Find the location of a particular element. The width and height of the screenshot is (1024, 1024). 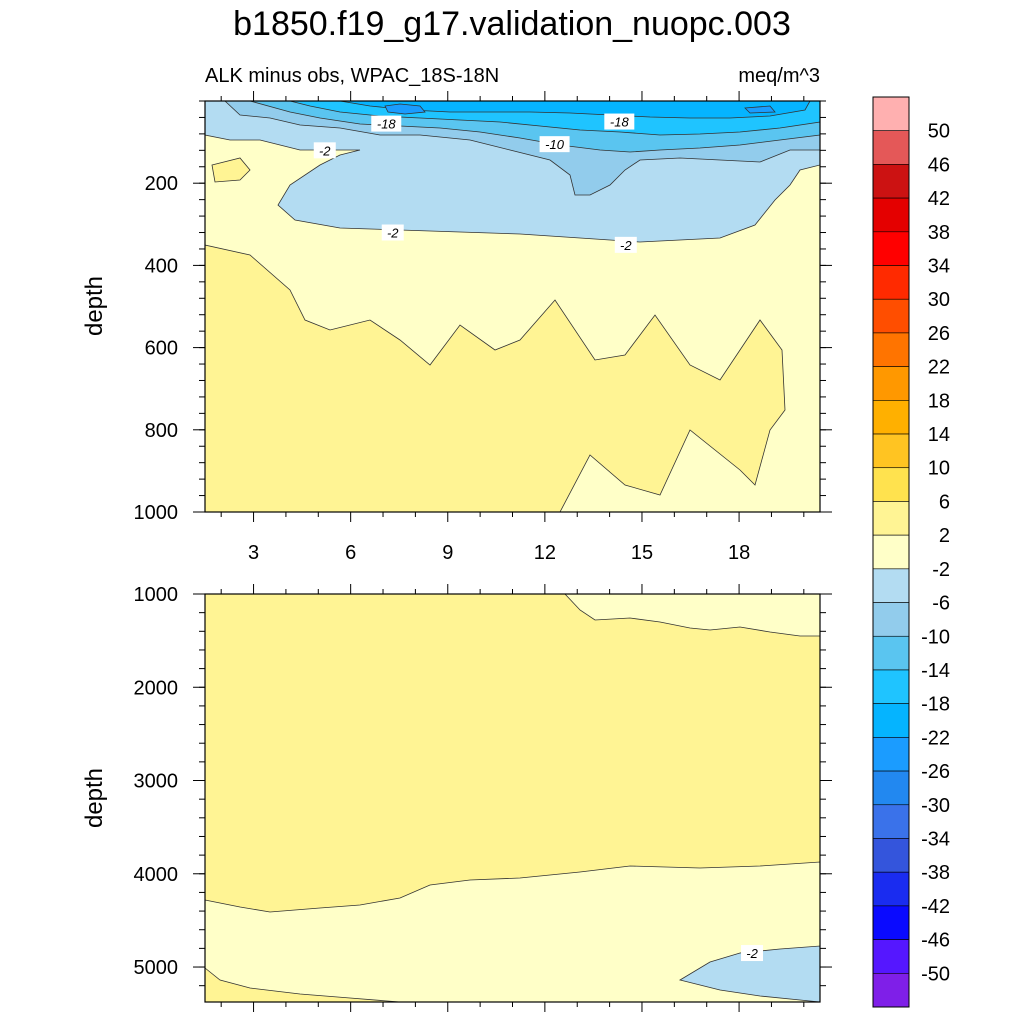

colorbar-label: 46 is located at coordinates (939, 165).